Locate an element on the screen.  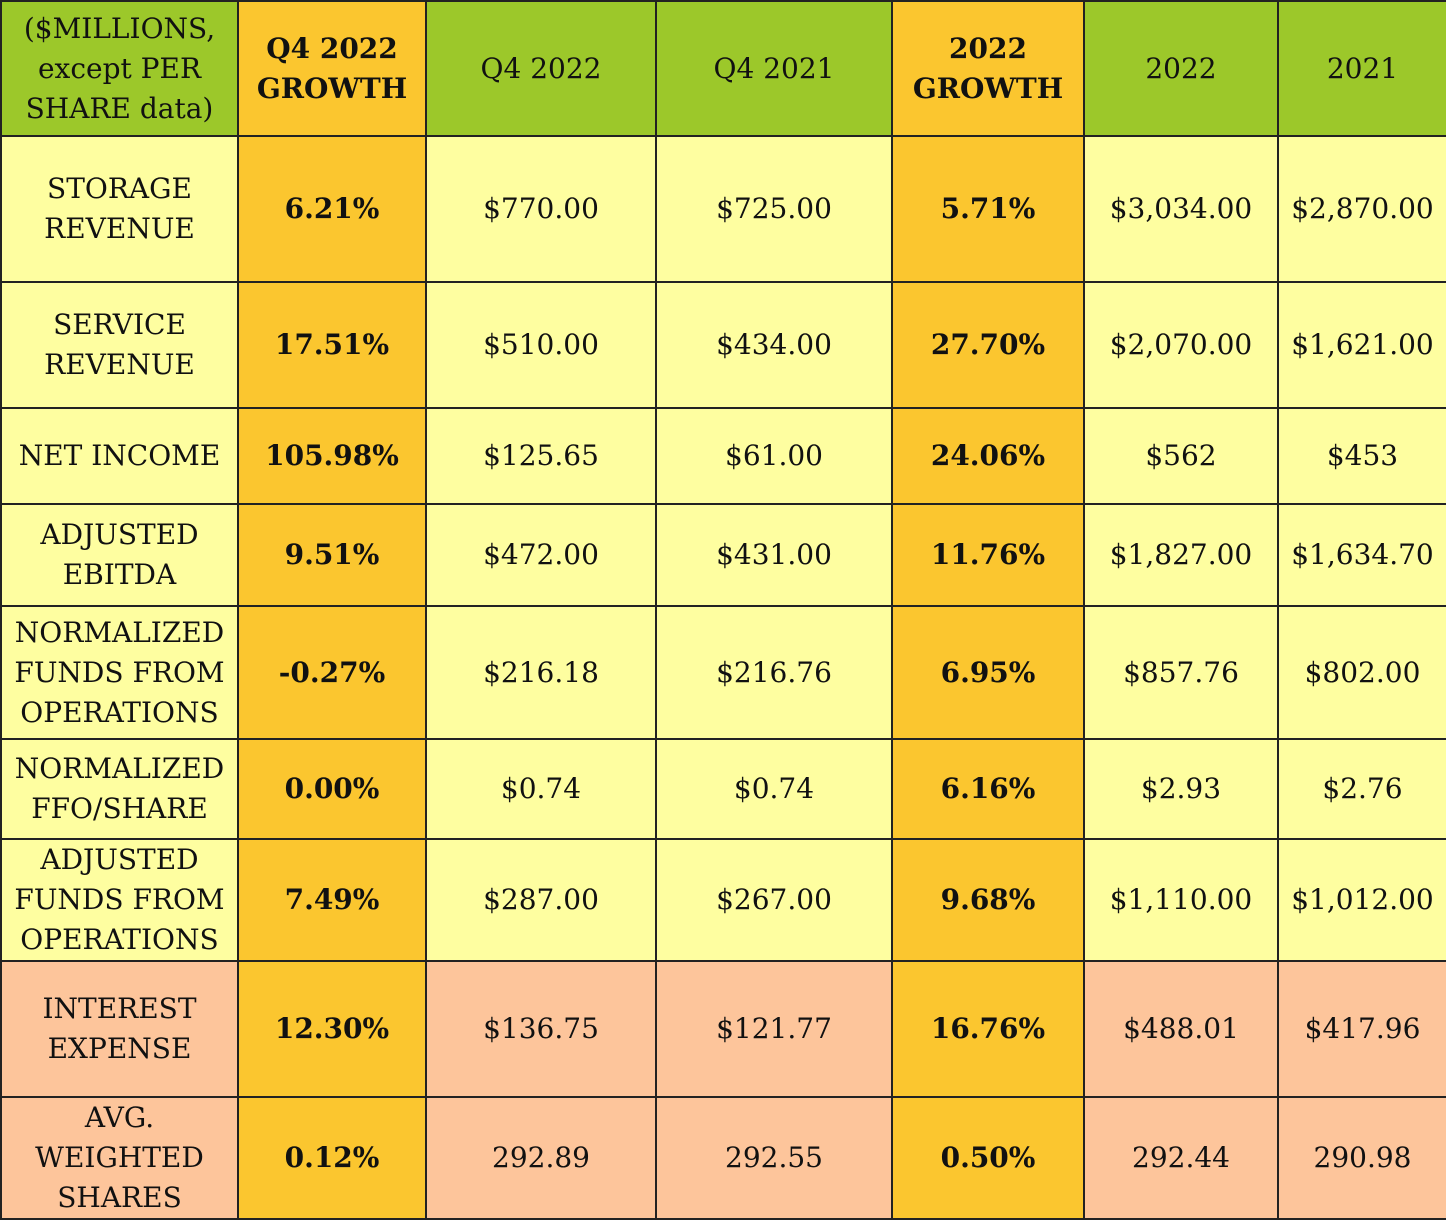
cell-q4-2021: $0.74 is located at coordinates (774, 789).